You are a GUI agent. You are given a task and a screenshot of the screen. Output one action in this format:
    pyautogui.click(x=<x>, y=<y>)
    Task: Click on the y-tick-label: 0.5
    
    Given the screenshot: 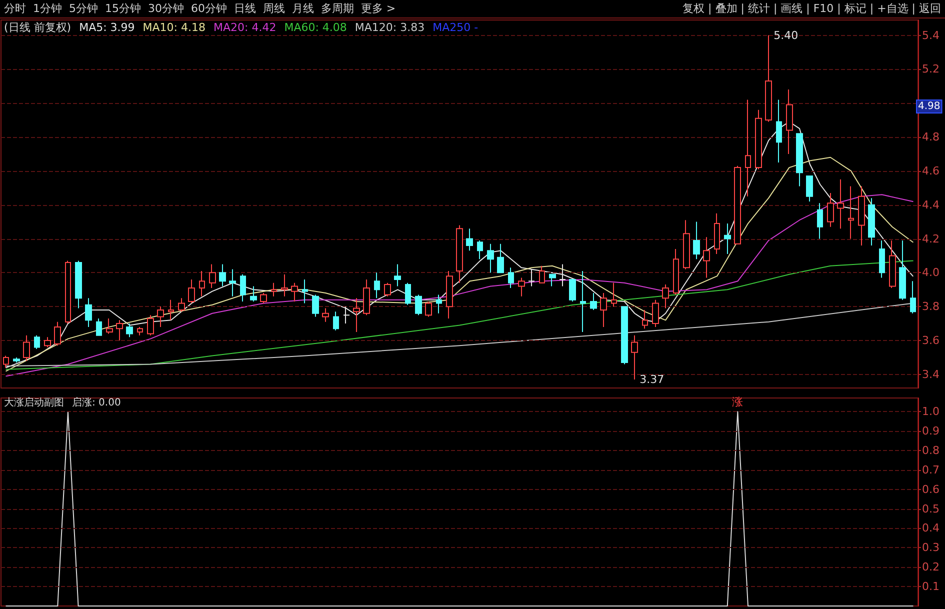 What is the action you would take?
    pyautogui.click(x=931, y=509)
    